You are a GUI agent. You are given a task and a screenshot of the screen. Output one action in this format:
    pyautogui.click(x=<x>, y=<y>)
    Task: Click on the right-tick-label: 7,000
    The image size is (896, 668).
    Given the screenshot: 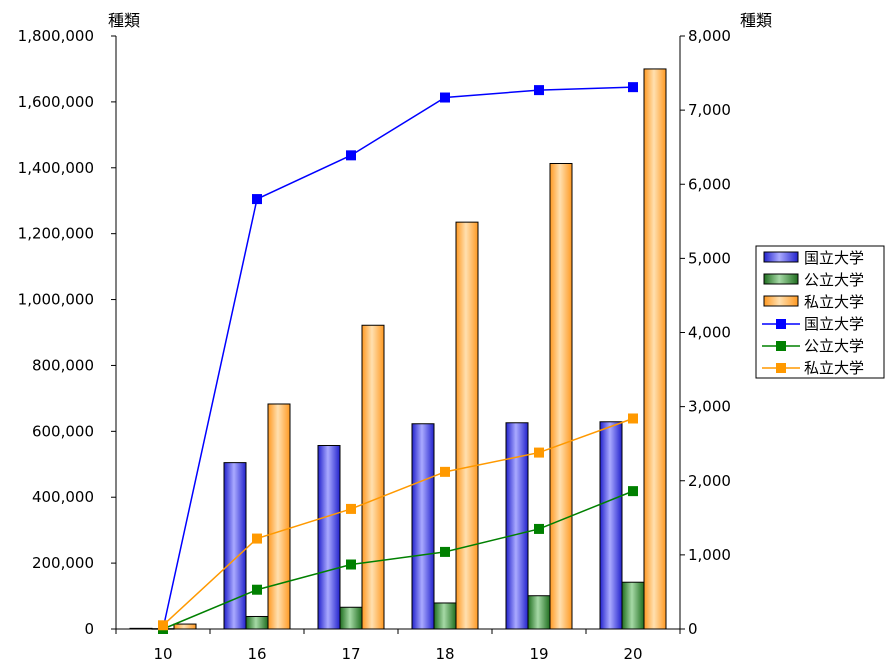 What is the action you would take?
    pyautogui.click(x=709, y=110)
    